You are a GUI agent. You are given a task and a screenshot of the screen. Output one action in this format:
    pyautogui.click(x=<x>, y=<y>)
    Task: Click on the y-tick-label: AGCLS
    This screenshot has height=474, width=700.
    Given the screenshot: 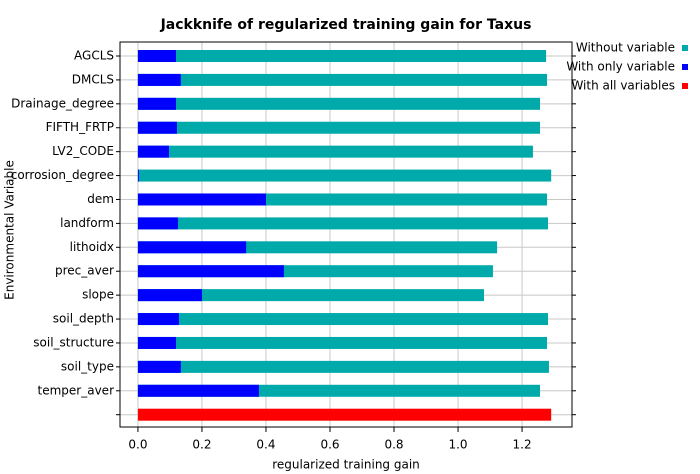 What is the action you would take?
    pyautogui.click(x=94, y=56)
    